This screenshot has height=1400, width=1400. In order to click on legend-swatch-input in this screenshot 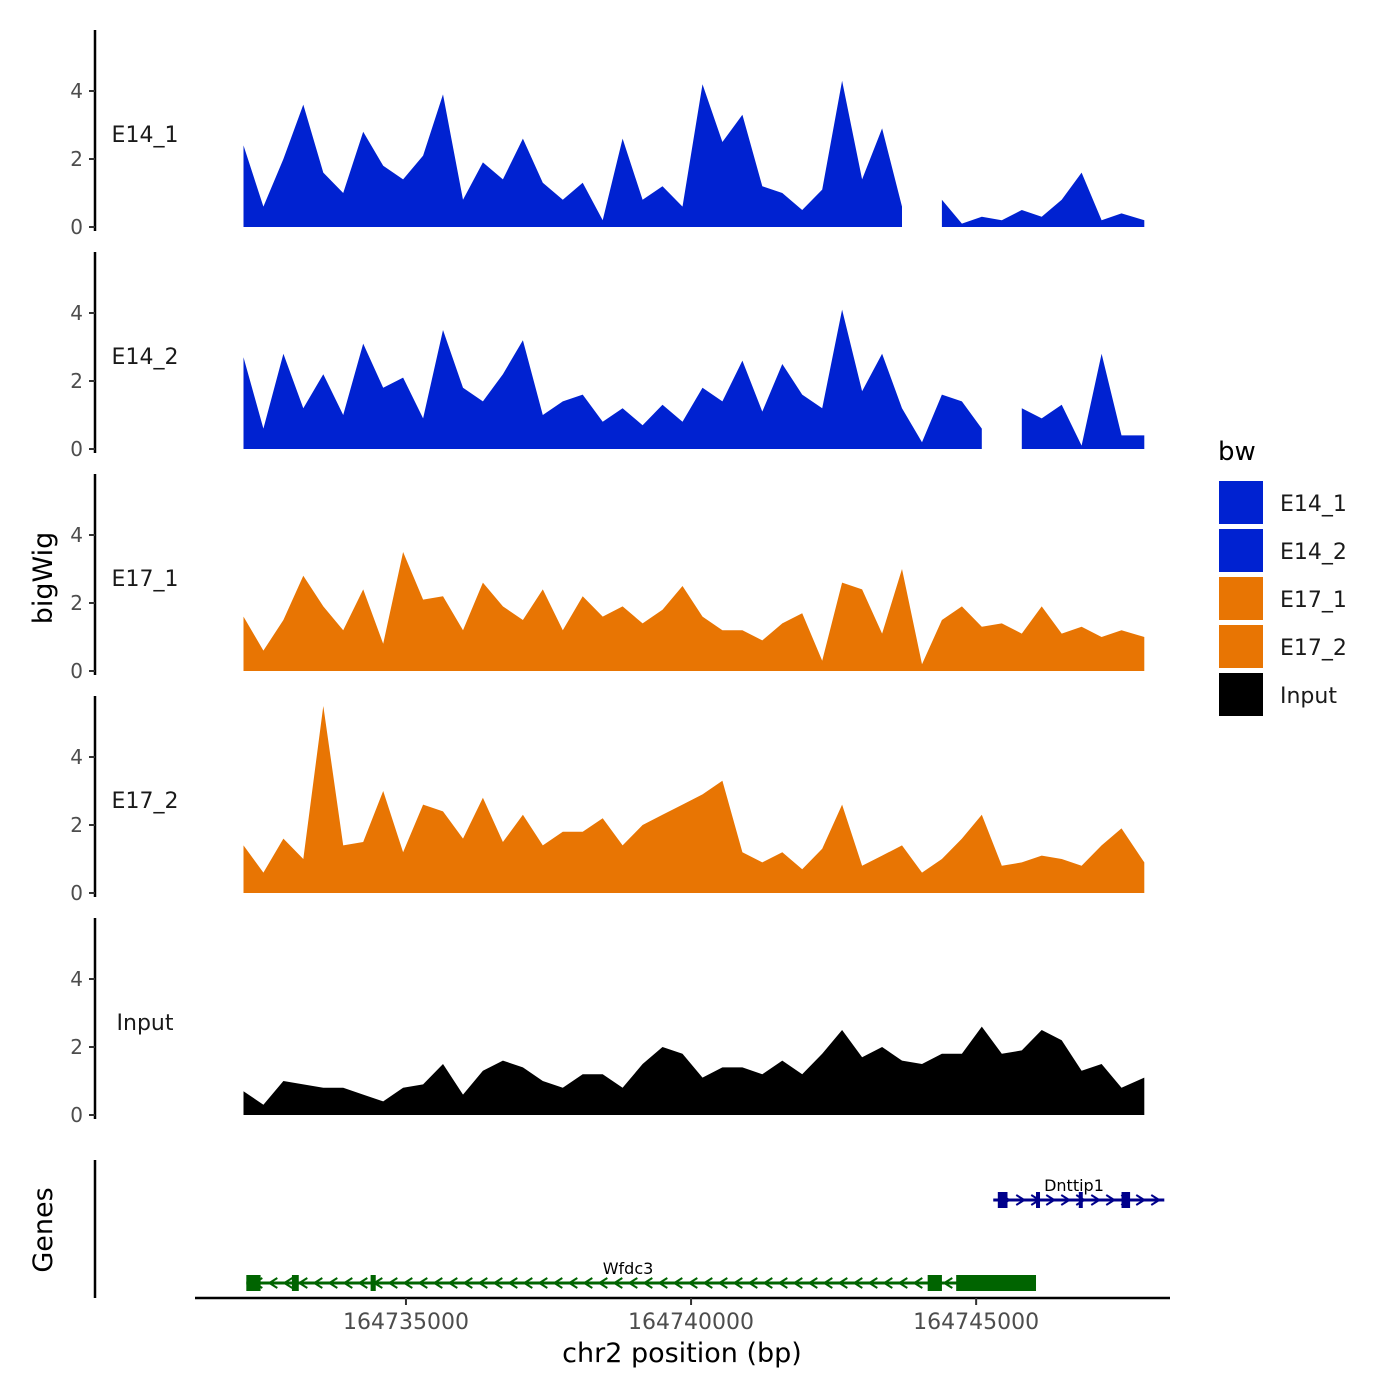, I will do `click(1241, 694)`.